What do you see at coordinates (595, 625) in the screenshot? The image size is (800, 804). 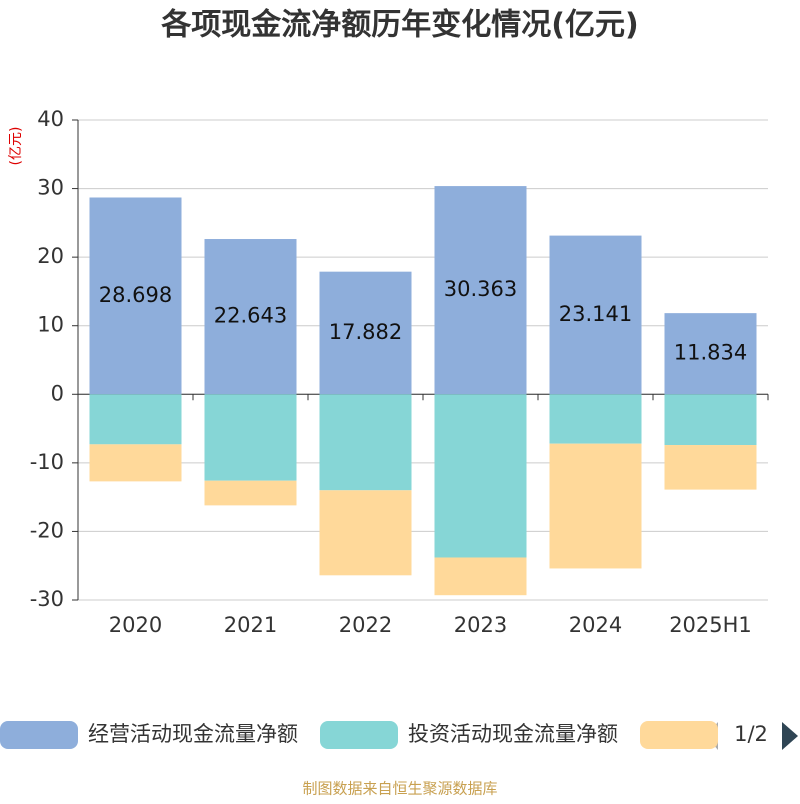 I see `x-tick-label: 2024` at bounding box center [595, 625].